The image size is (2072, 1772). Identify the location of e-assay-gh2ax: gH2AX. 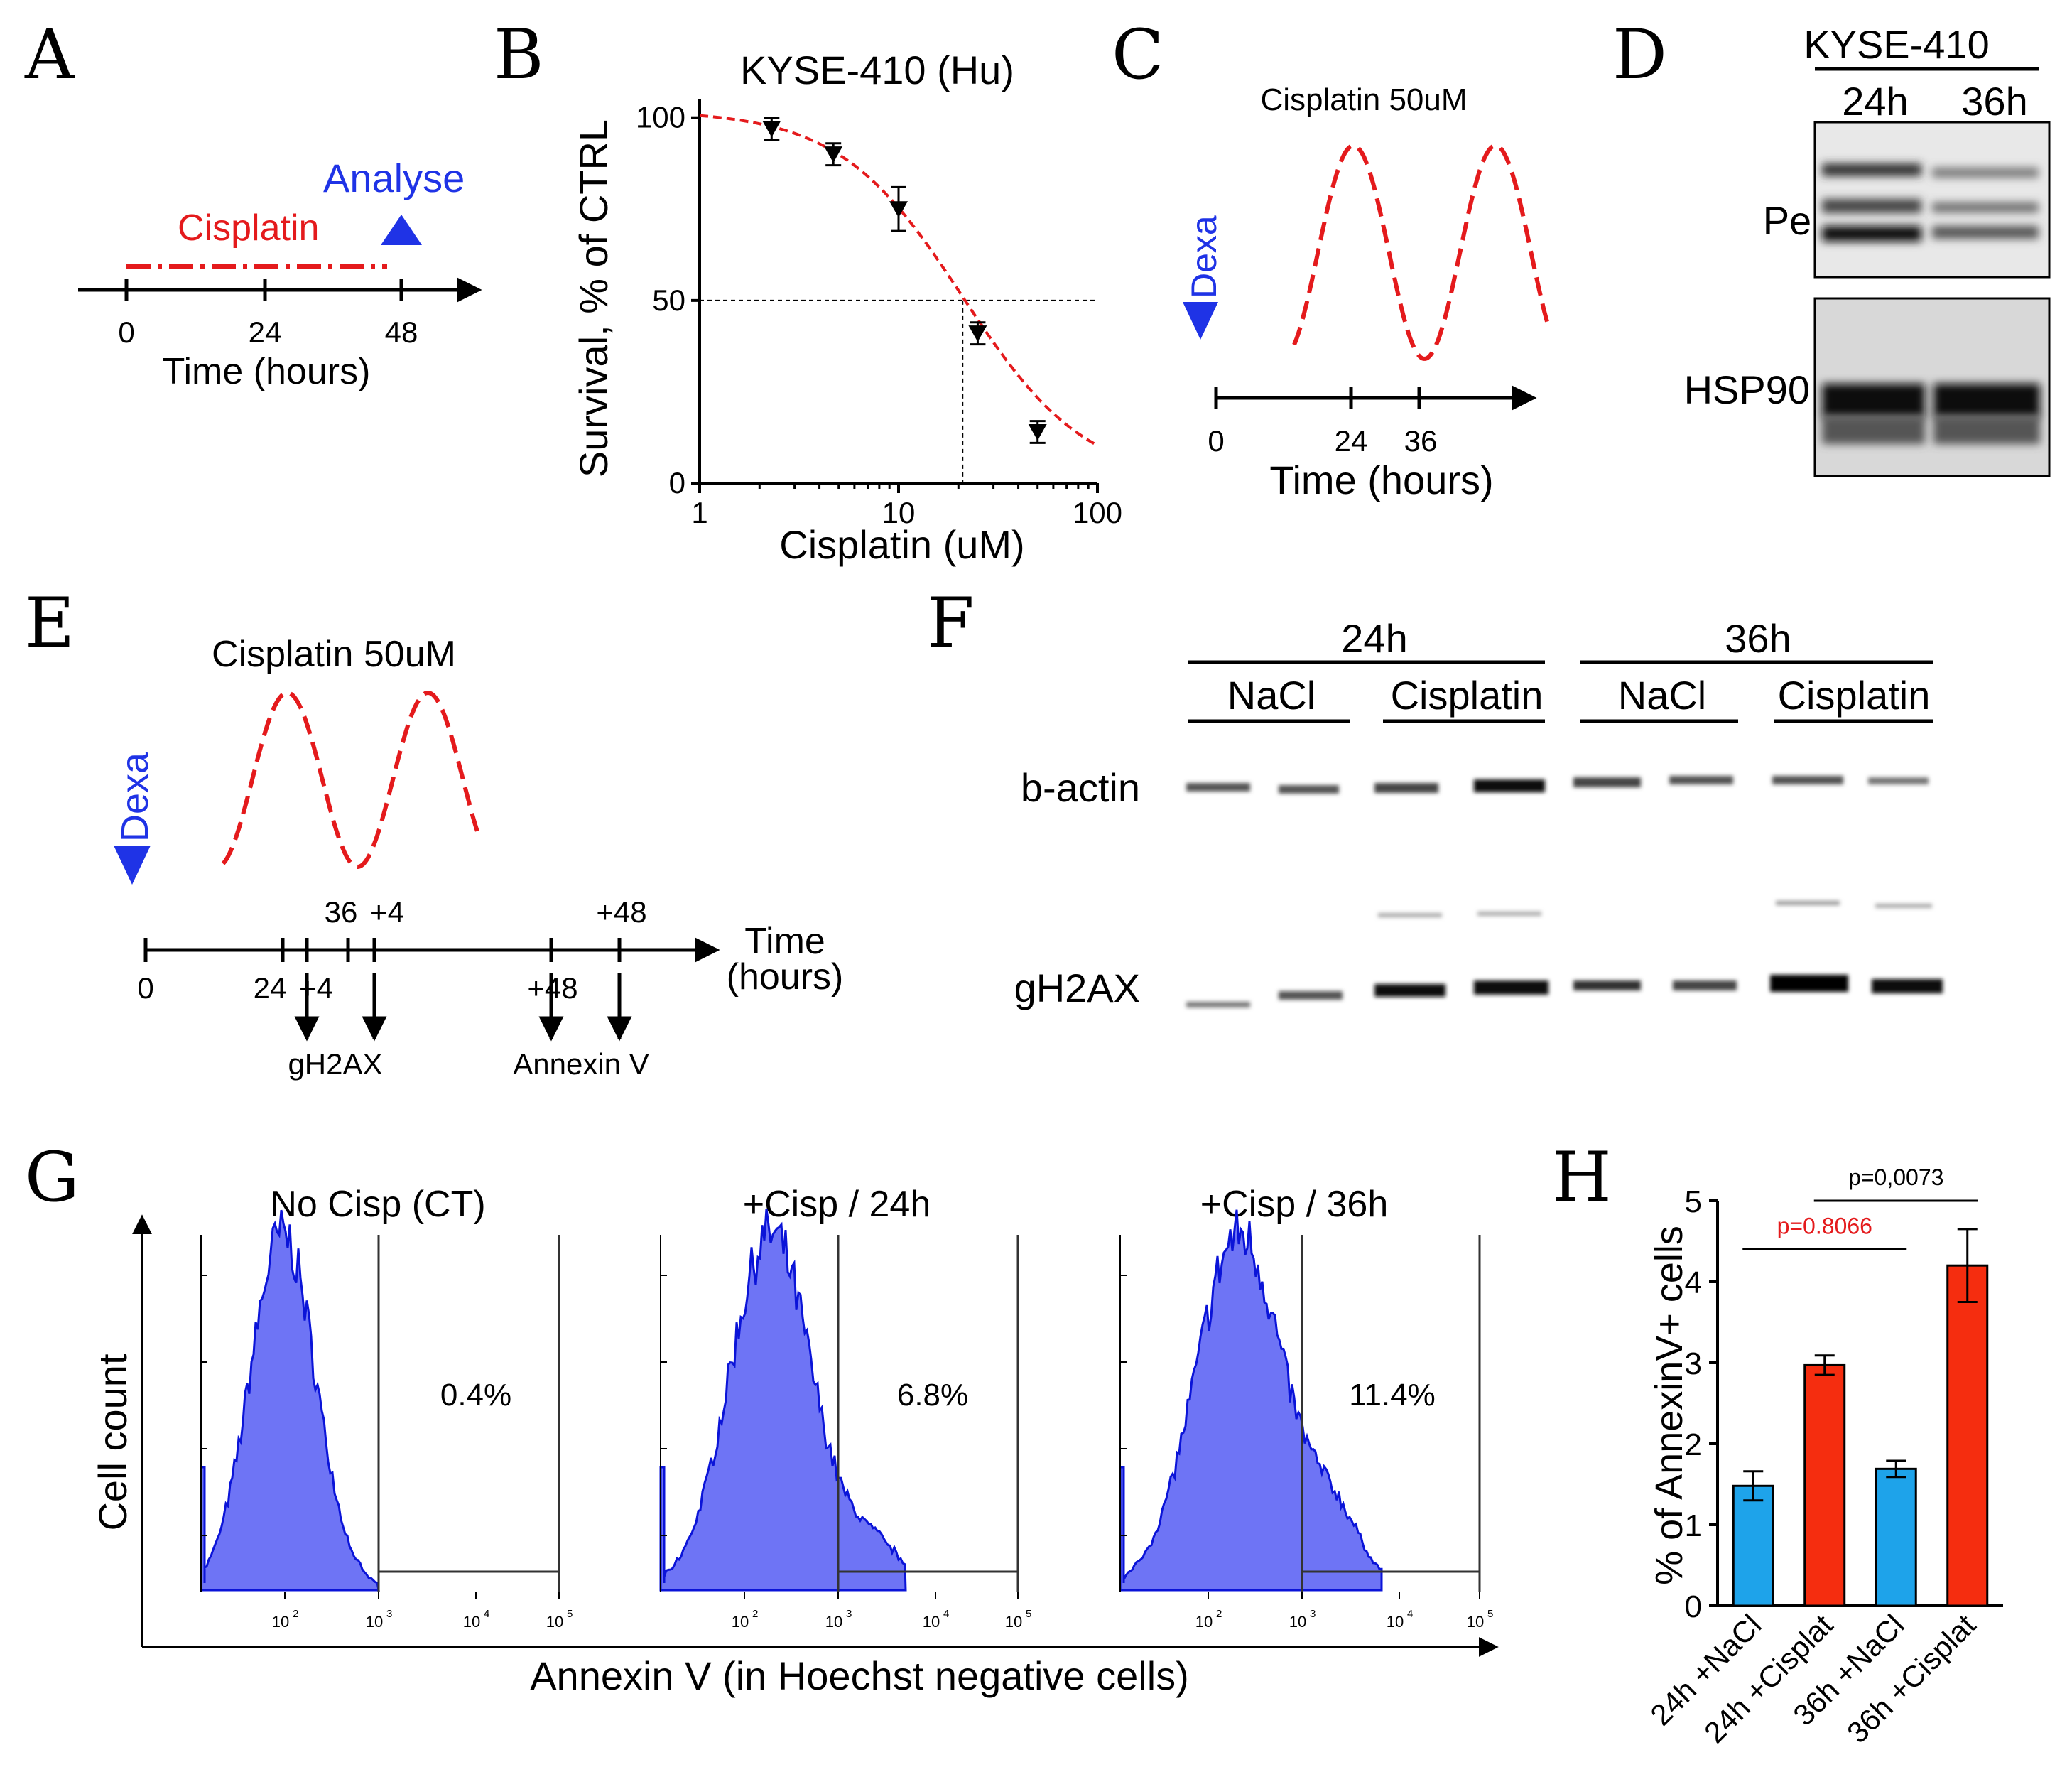
(335, 1064).